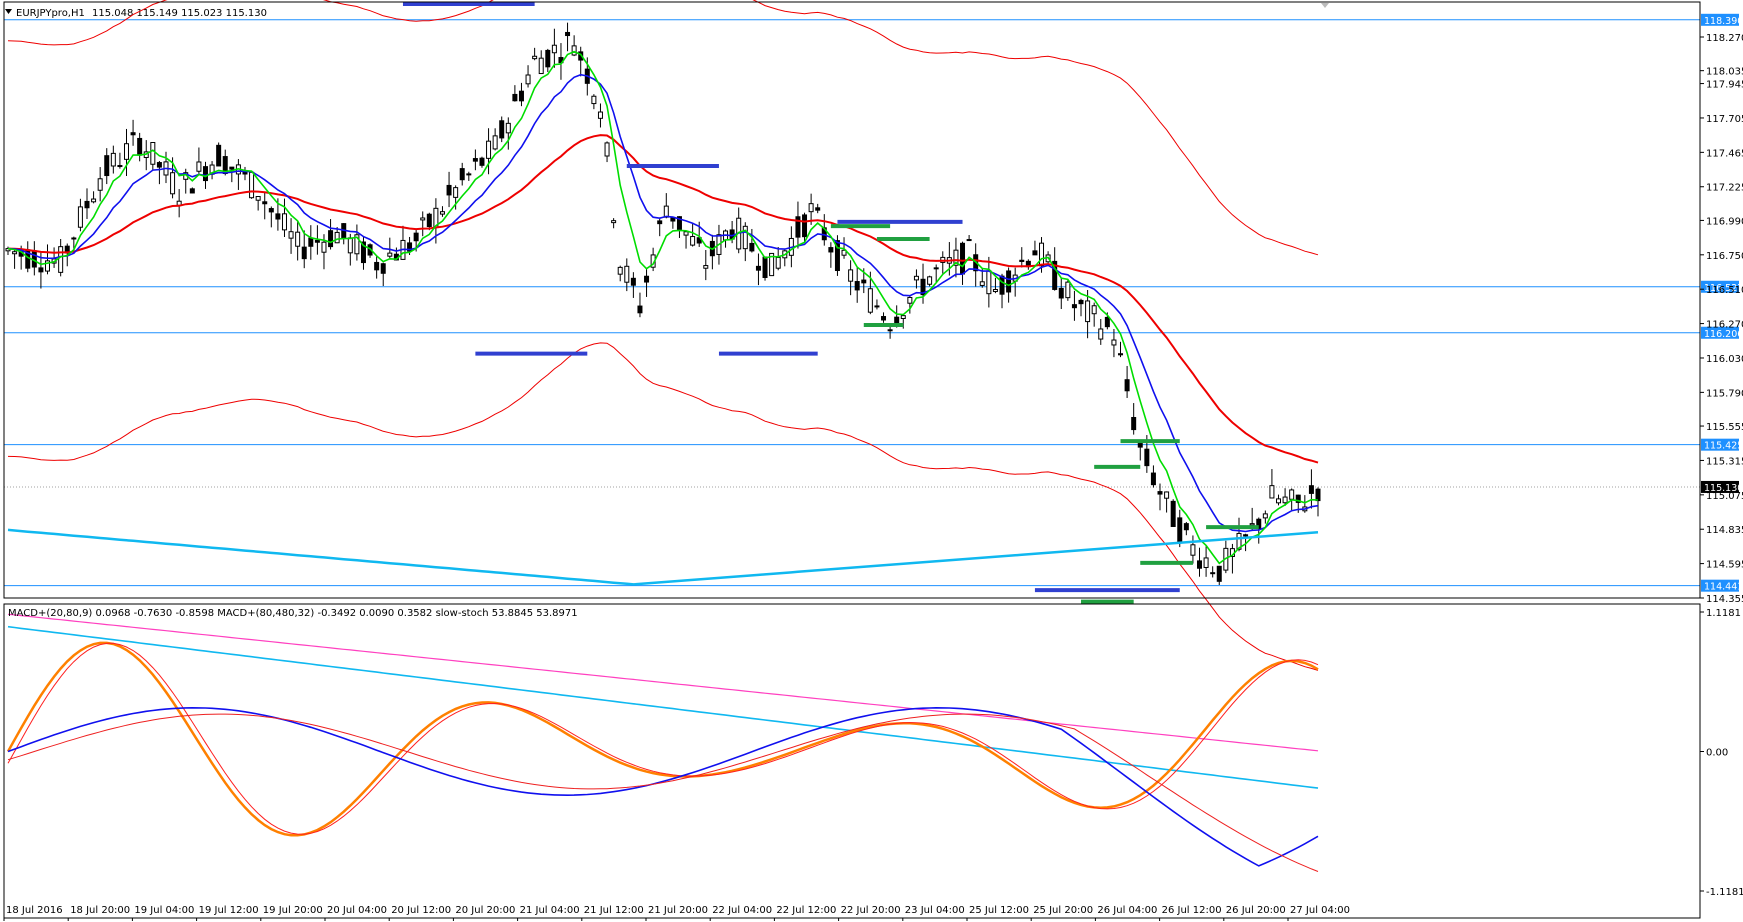 This screenshot has height=922, width=1743. What do you see at coordinates (1724, 72) in the screenshot?
I see `price-tick-label: 118.035` at bounding box center [1724, 72].